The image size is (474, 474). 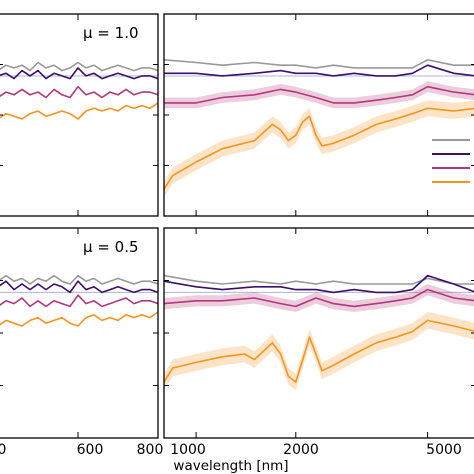 I want to click on panel-top-left, so click(x=79, y=115).